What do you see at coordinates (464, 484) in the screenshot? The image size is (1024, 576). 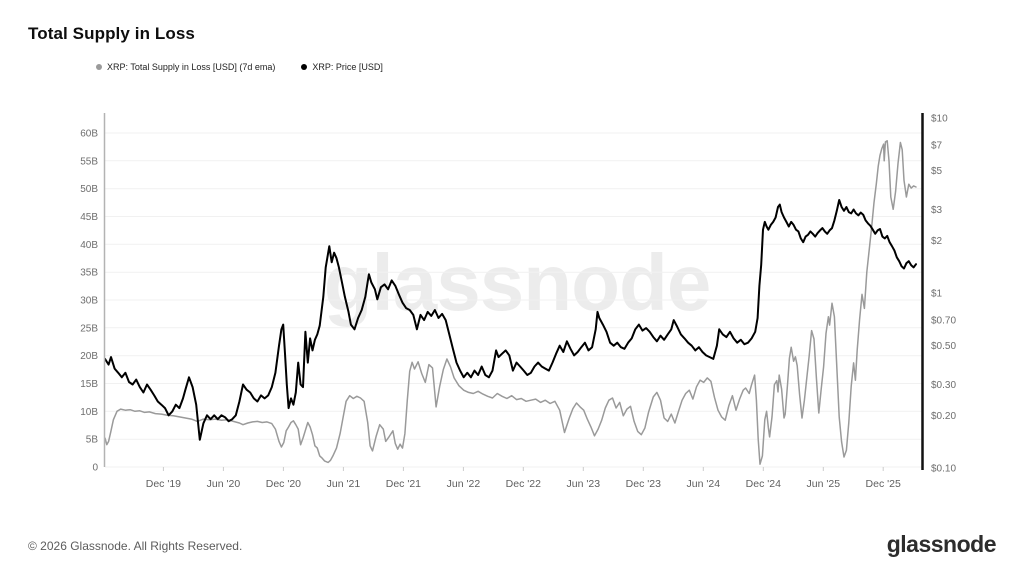 I see `x-axis-tick-label: Jun '22` at bounding box center [464, 484].